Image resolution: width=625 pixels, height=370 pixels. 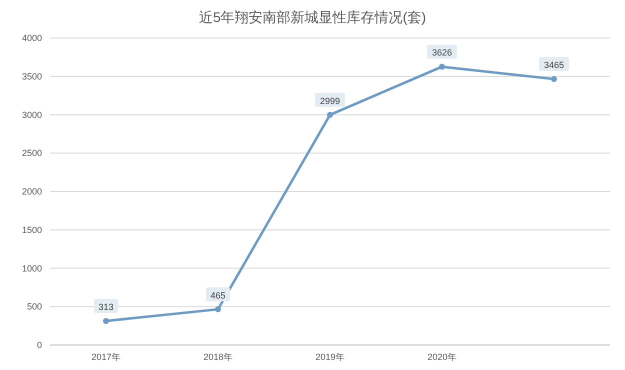 I want to click on y-tick-label: 2000, so click(x=32, y=191).